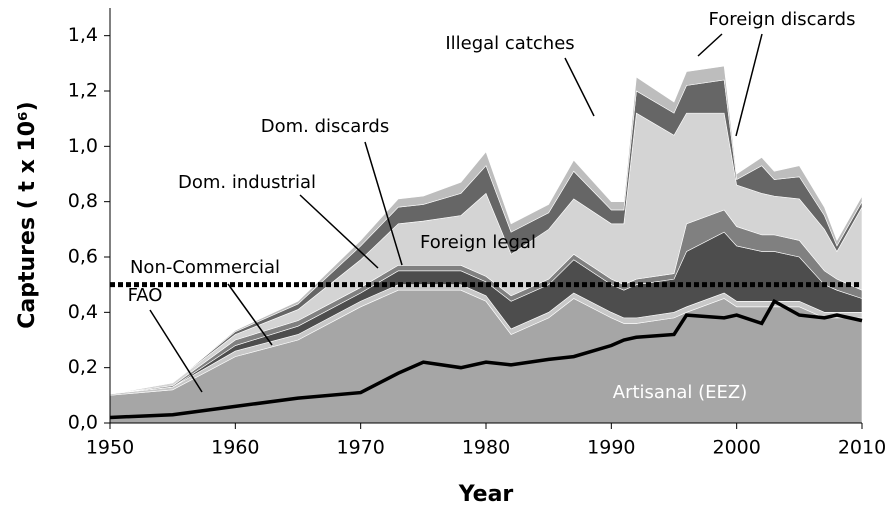 Image resolution: width=896 pixels, height=510 pixels. Describe the element at coordinates (486, 448) in the screenshot. I see `x-tick-label: 1980` at that location.